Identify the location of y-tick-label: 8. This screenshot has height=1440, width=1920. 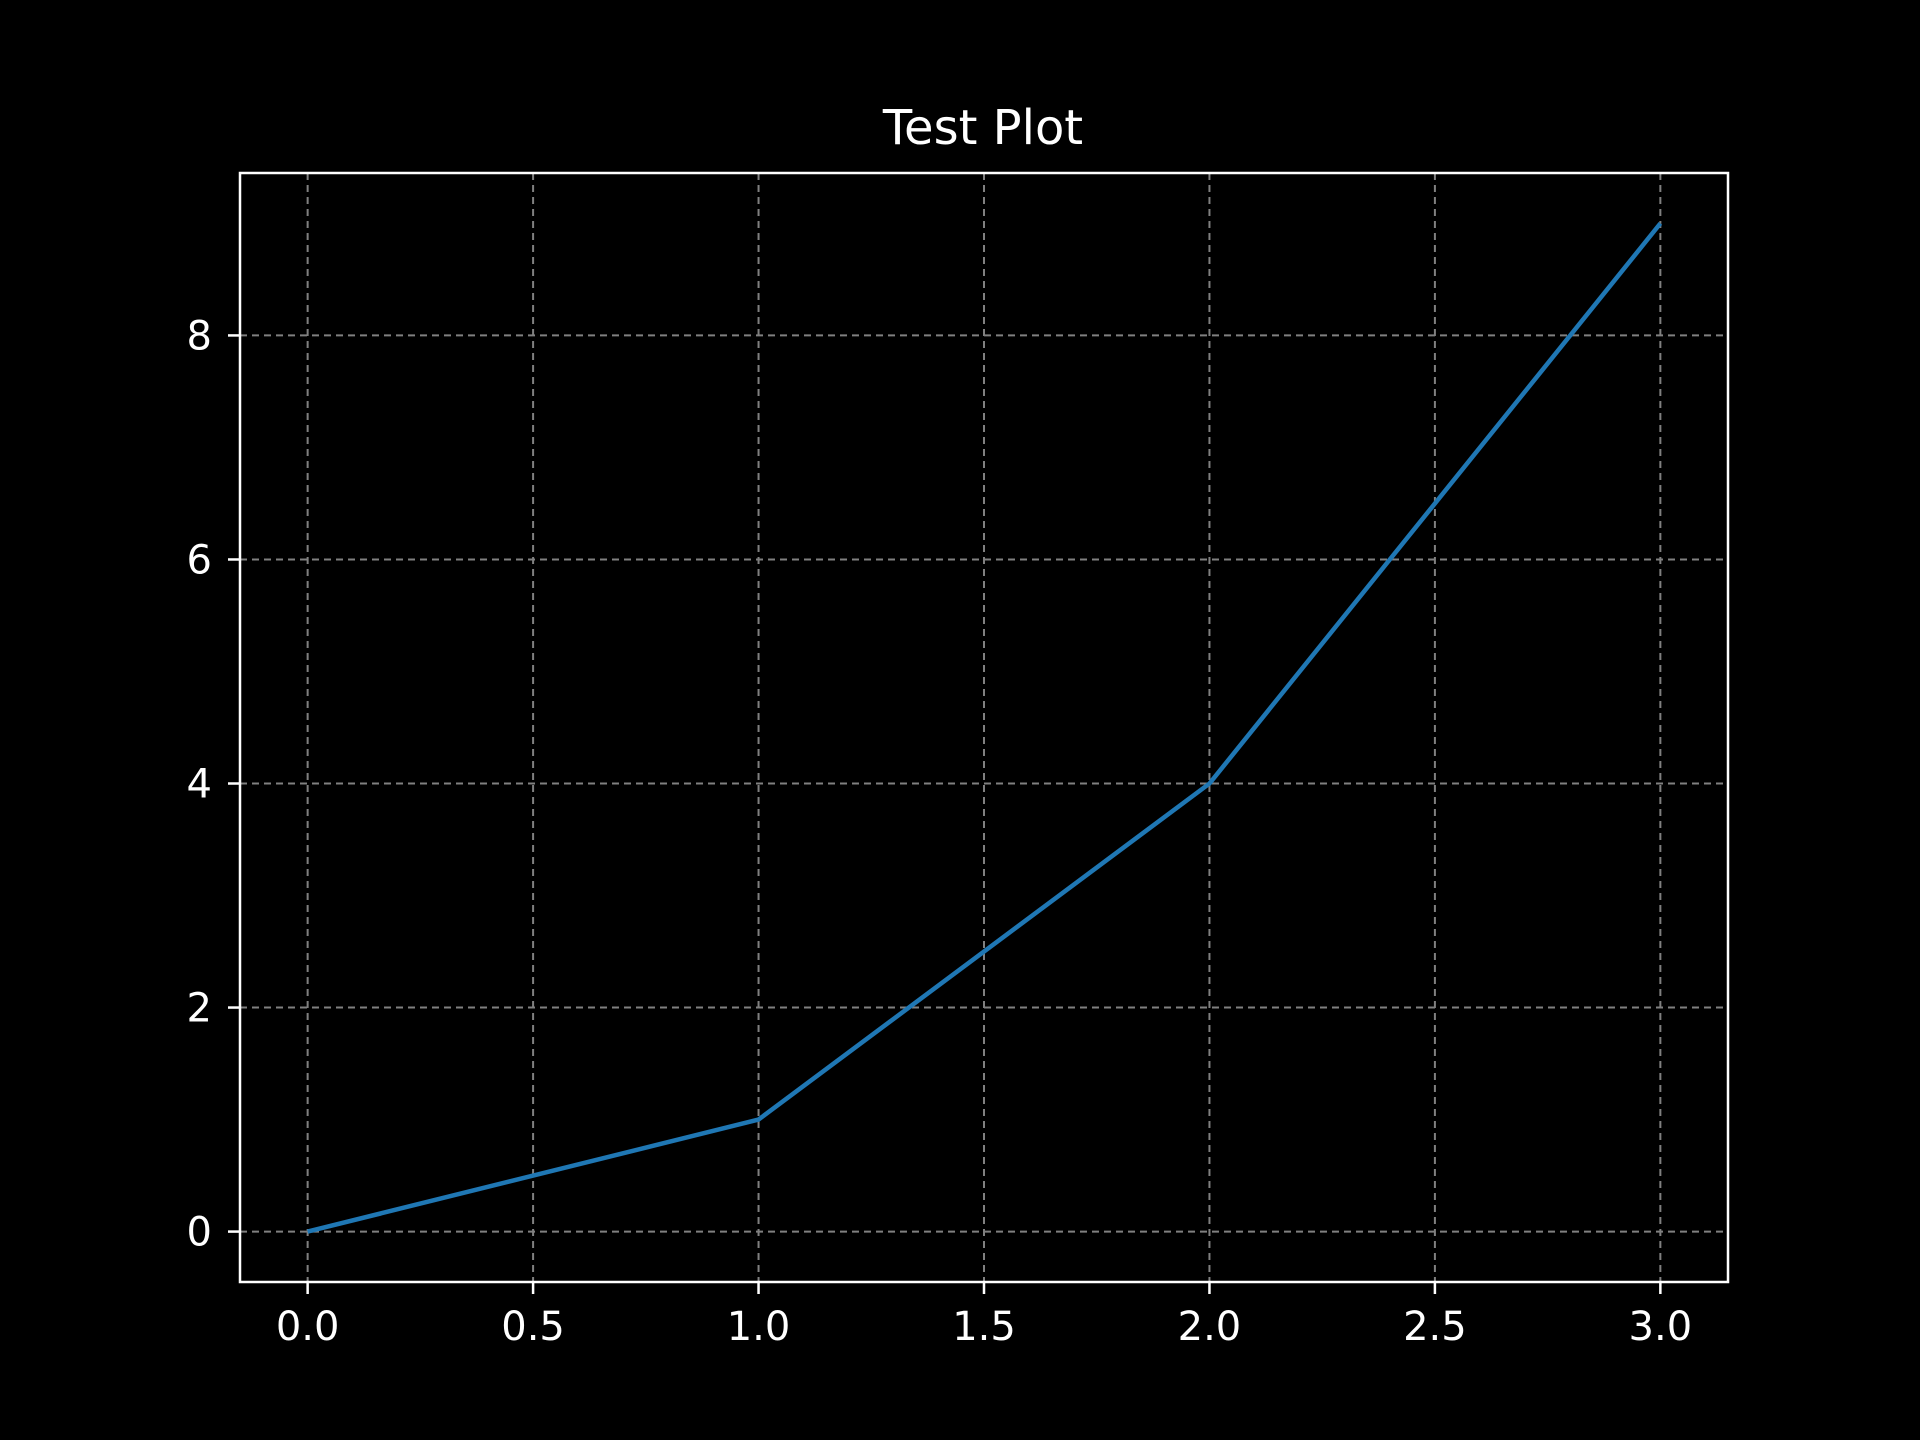
(199, 336).